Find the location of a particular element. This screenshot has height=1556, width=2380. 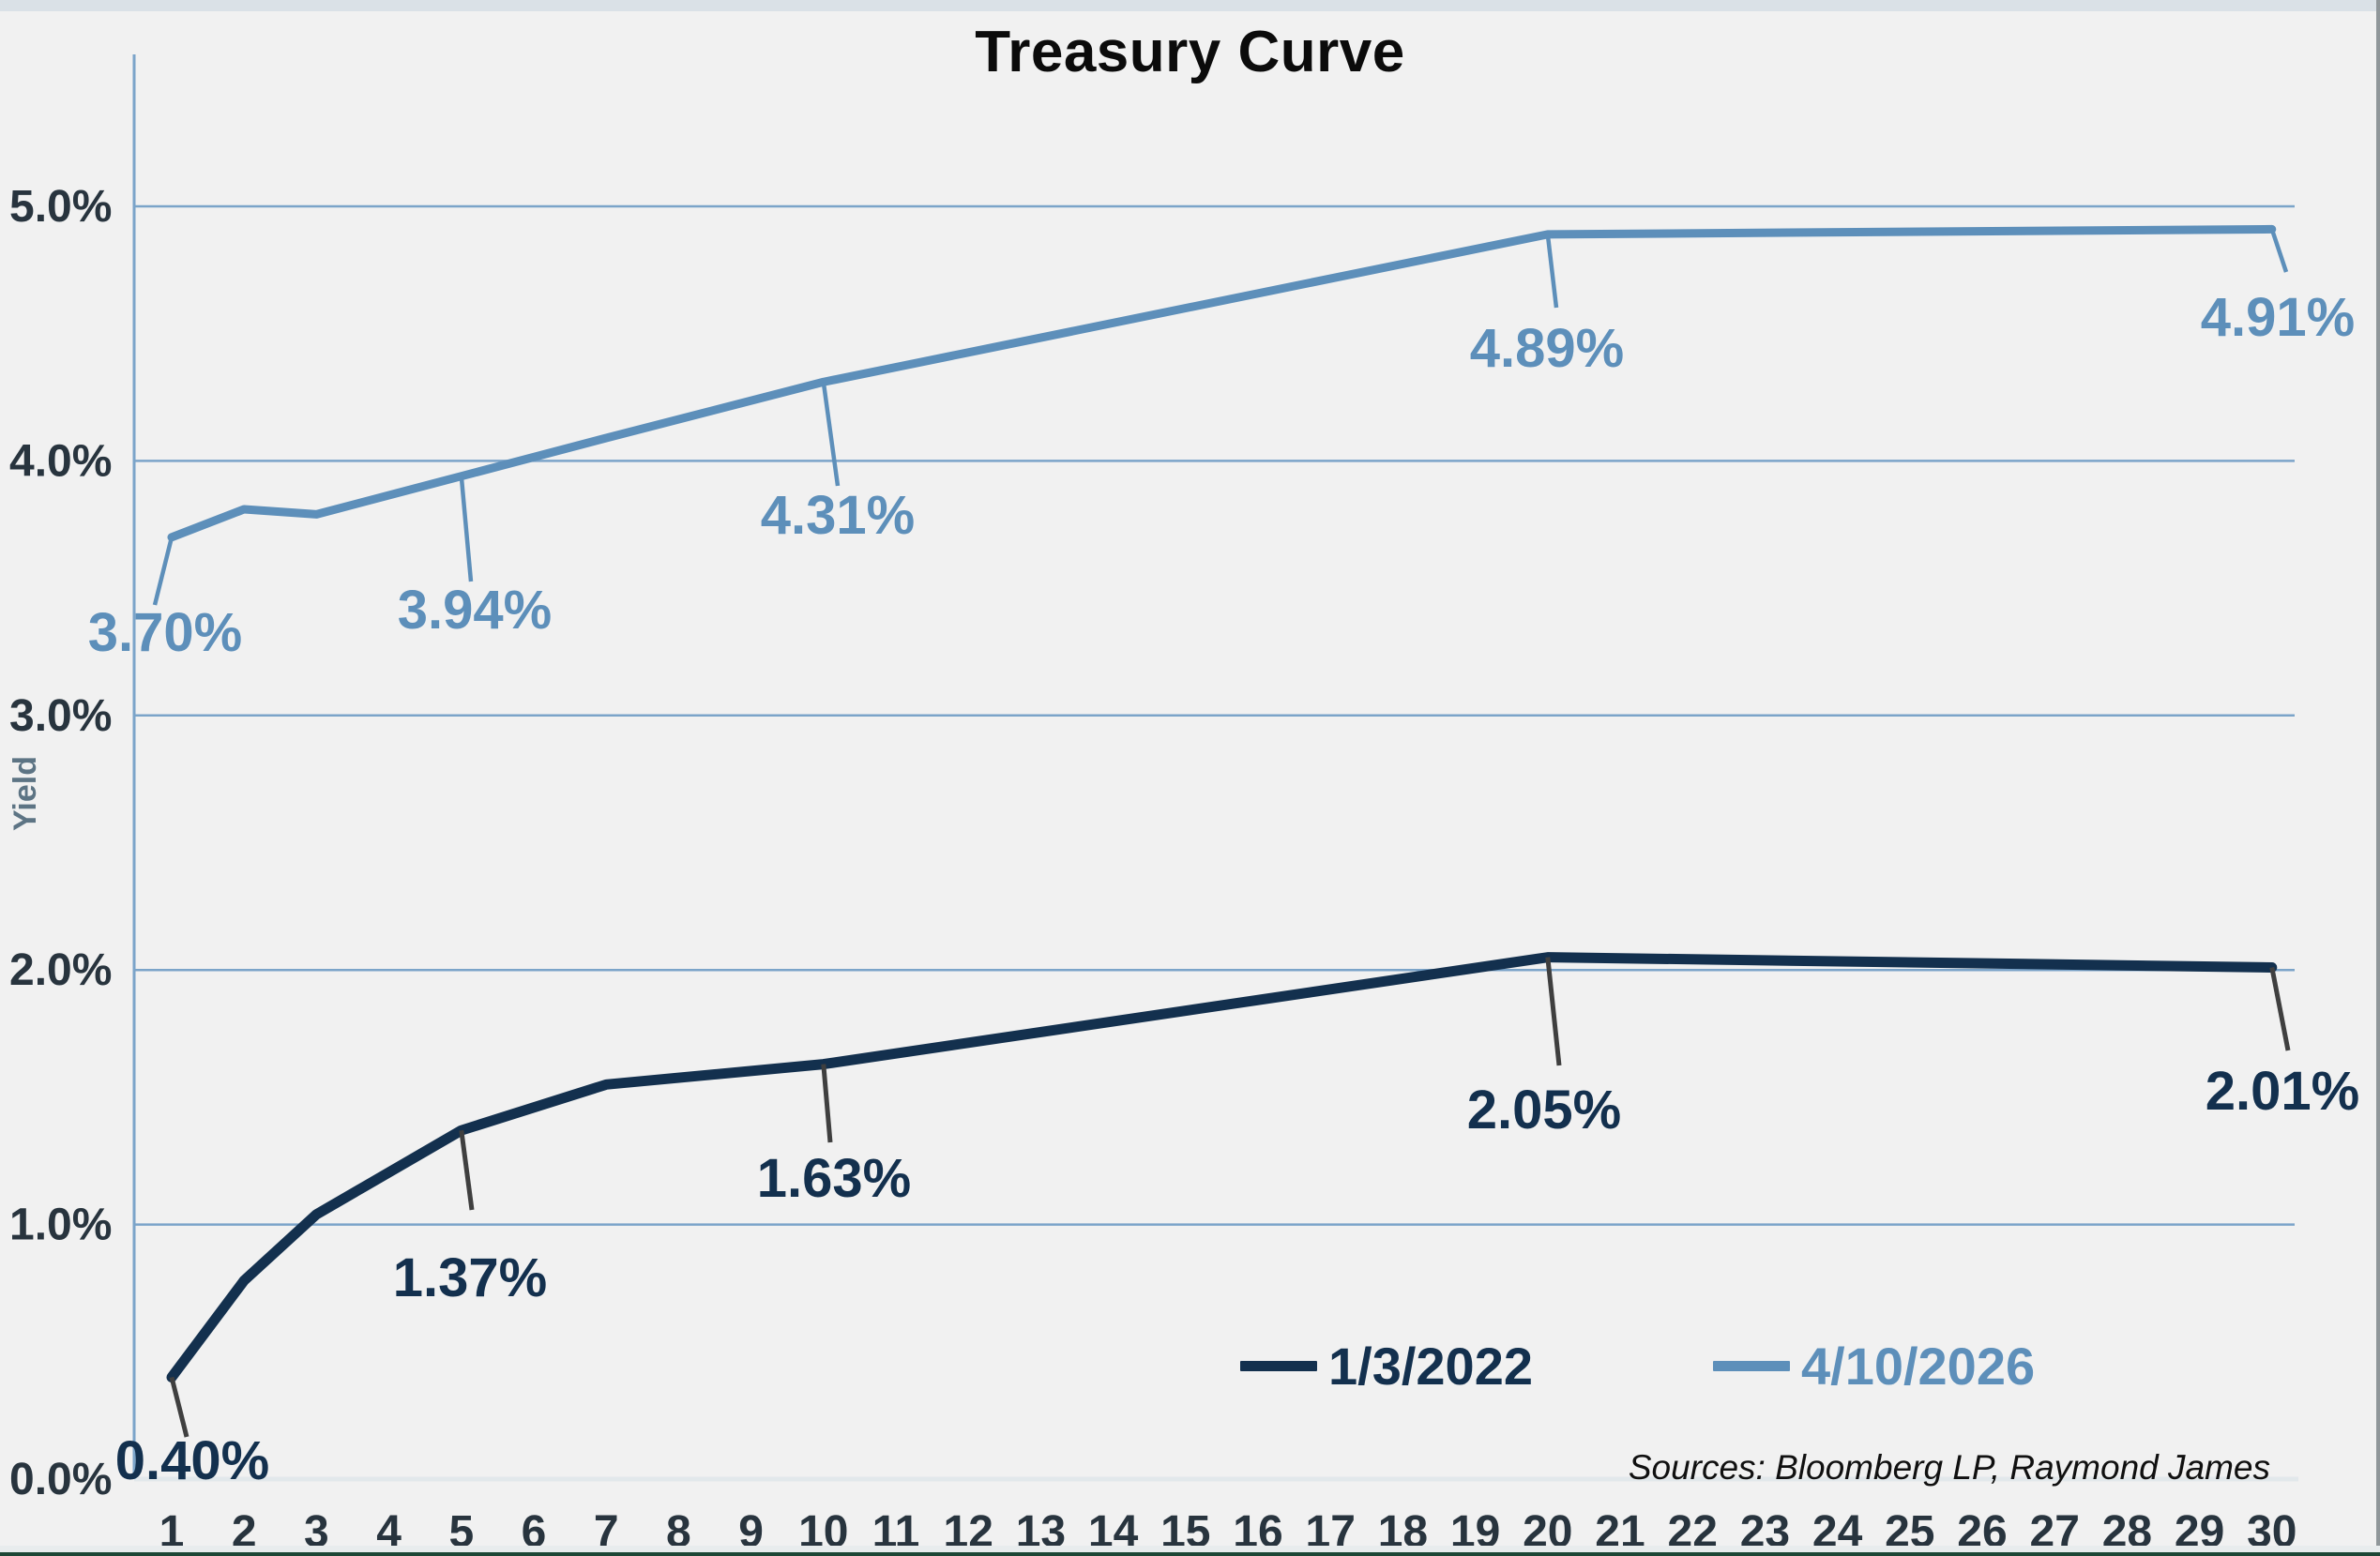

window-bottom-strip is located at coordinates (1190, 1549).